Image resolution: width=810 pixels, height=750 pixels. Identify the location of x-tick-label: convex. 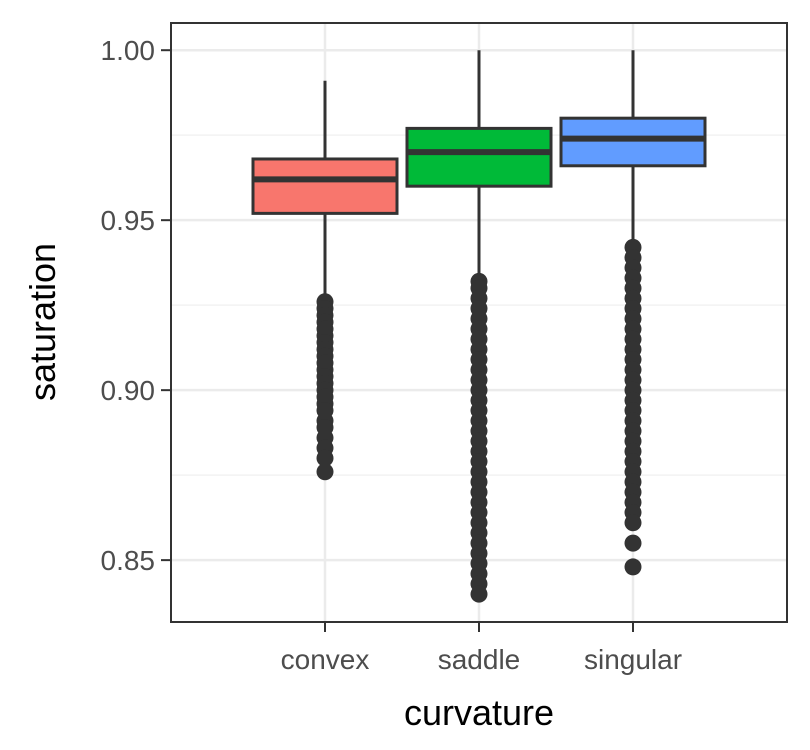
(325, 659).